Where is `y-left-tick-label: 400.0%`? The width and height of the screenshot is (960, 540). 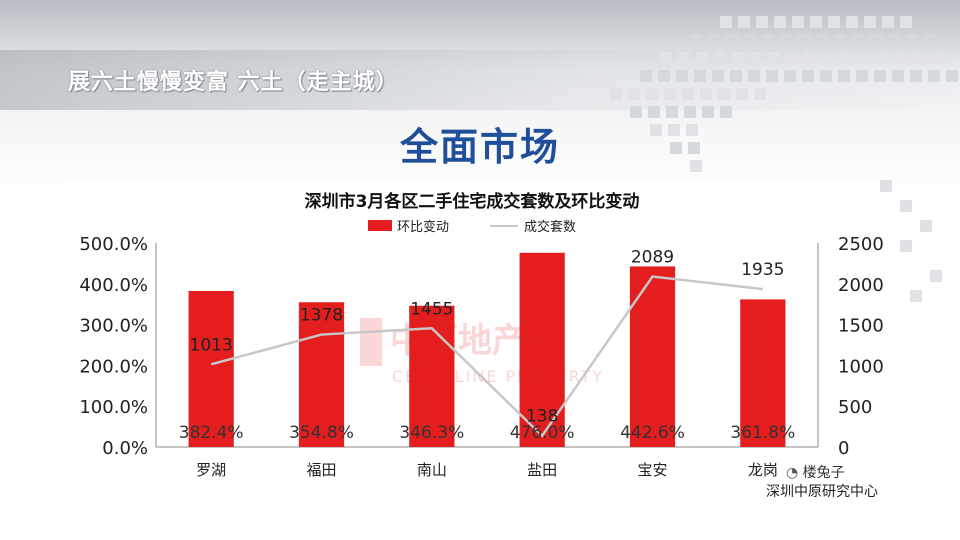
y-left-tick-label: 400.0% is located at coordinates (113, 285).